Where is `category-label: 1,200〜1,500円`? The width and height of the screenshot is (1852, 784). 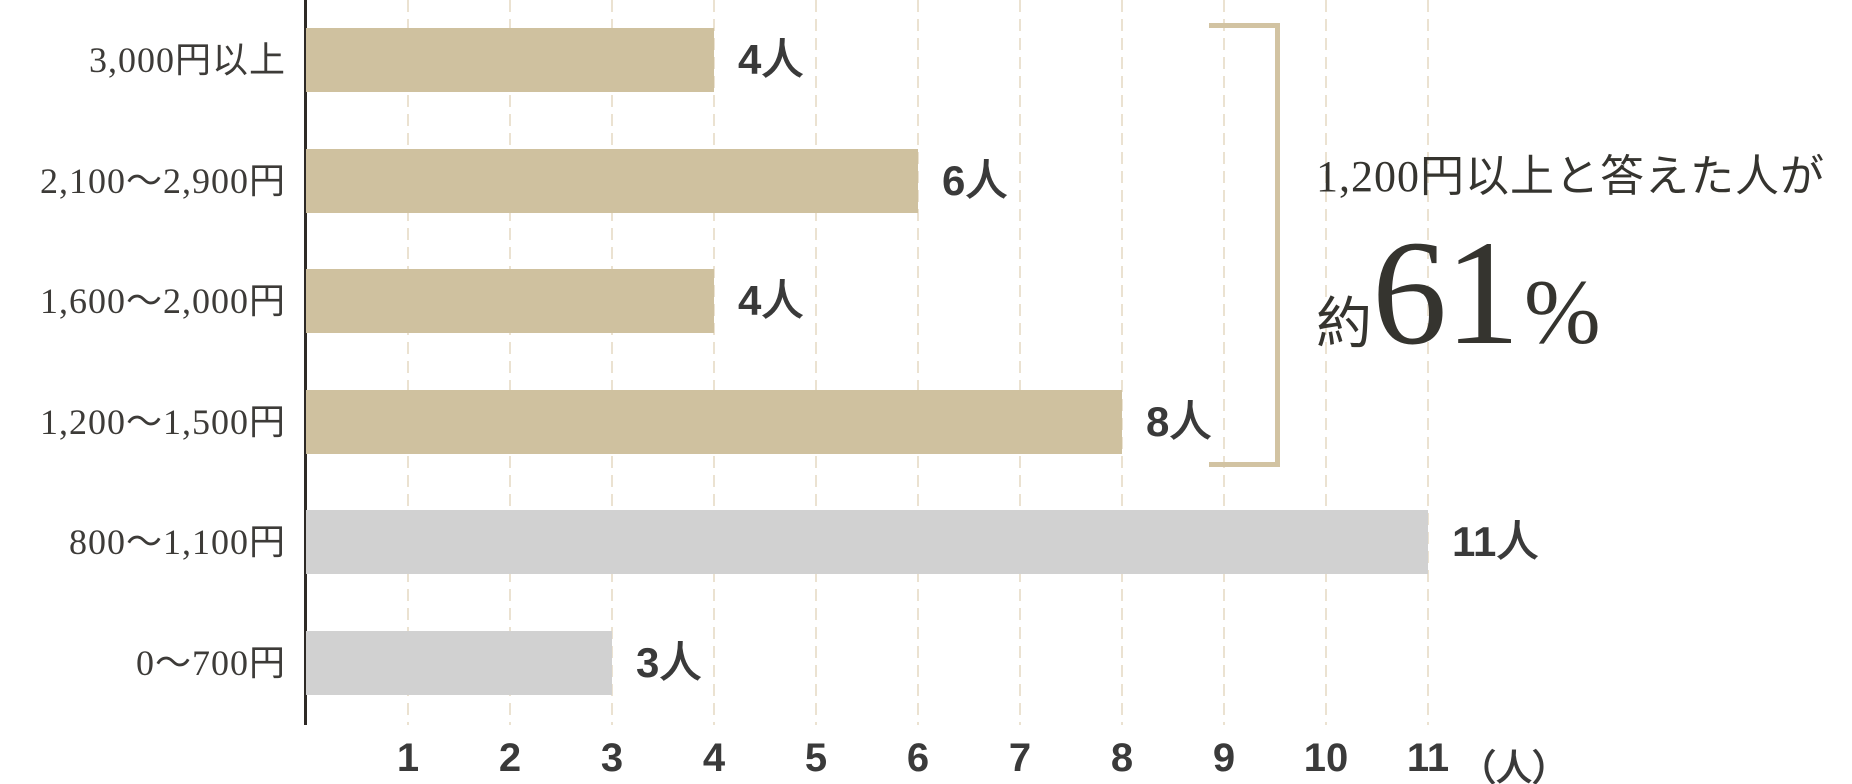
category-label: 1,200〜1,500円 is located at coordinates (162, 421).